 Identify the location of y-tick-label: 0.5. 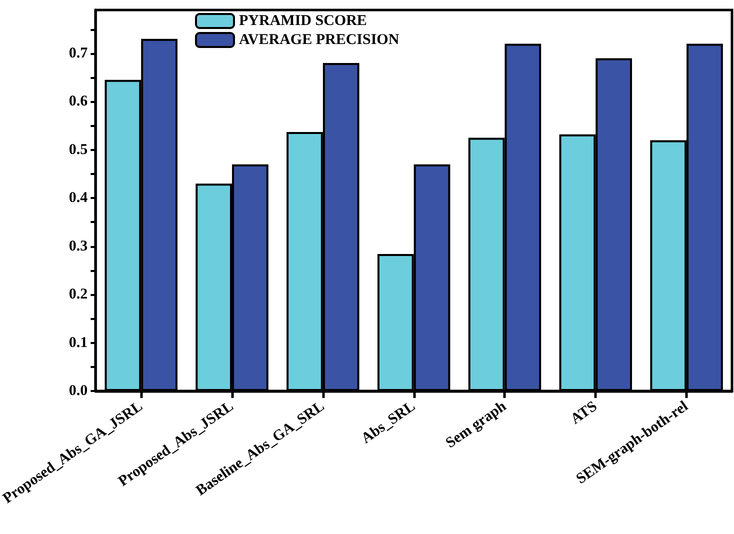
(78, 150).